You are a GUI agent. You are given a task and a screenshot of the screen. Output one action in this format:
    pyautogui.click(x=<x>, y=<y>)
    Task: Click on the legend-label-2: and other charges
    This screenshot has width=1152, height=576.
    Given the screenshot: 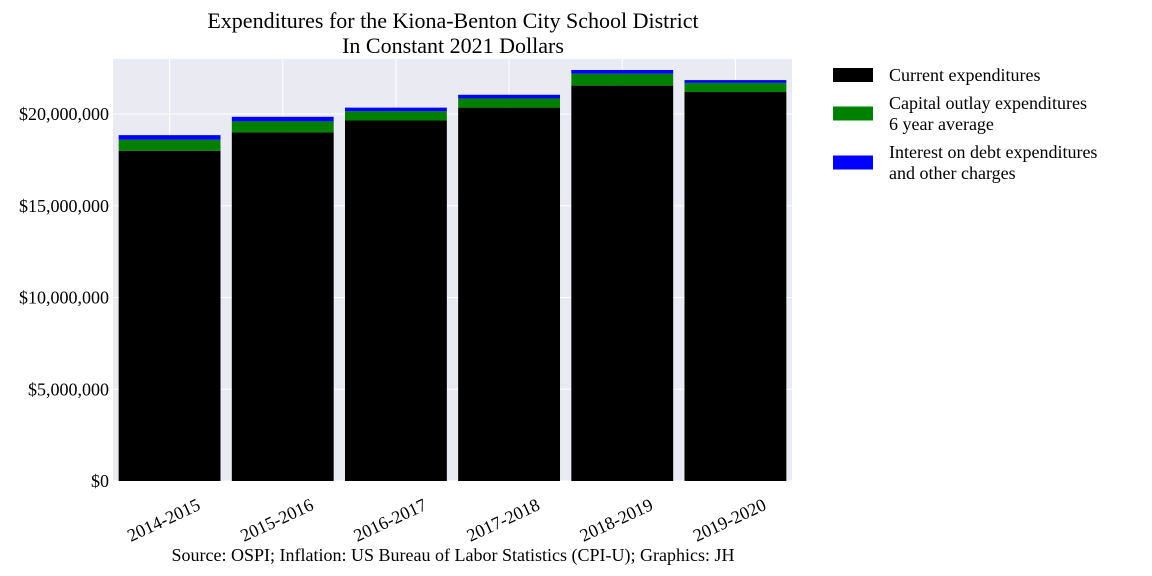 What is the action you would take?
    pyautogui.click(x=952, y=173)
    